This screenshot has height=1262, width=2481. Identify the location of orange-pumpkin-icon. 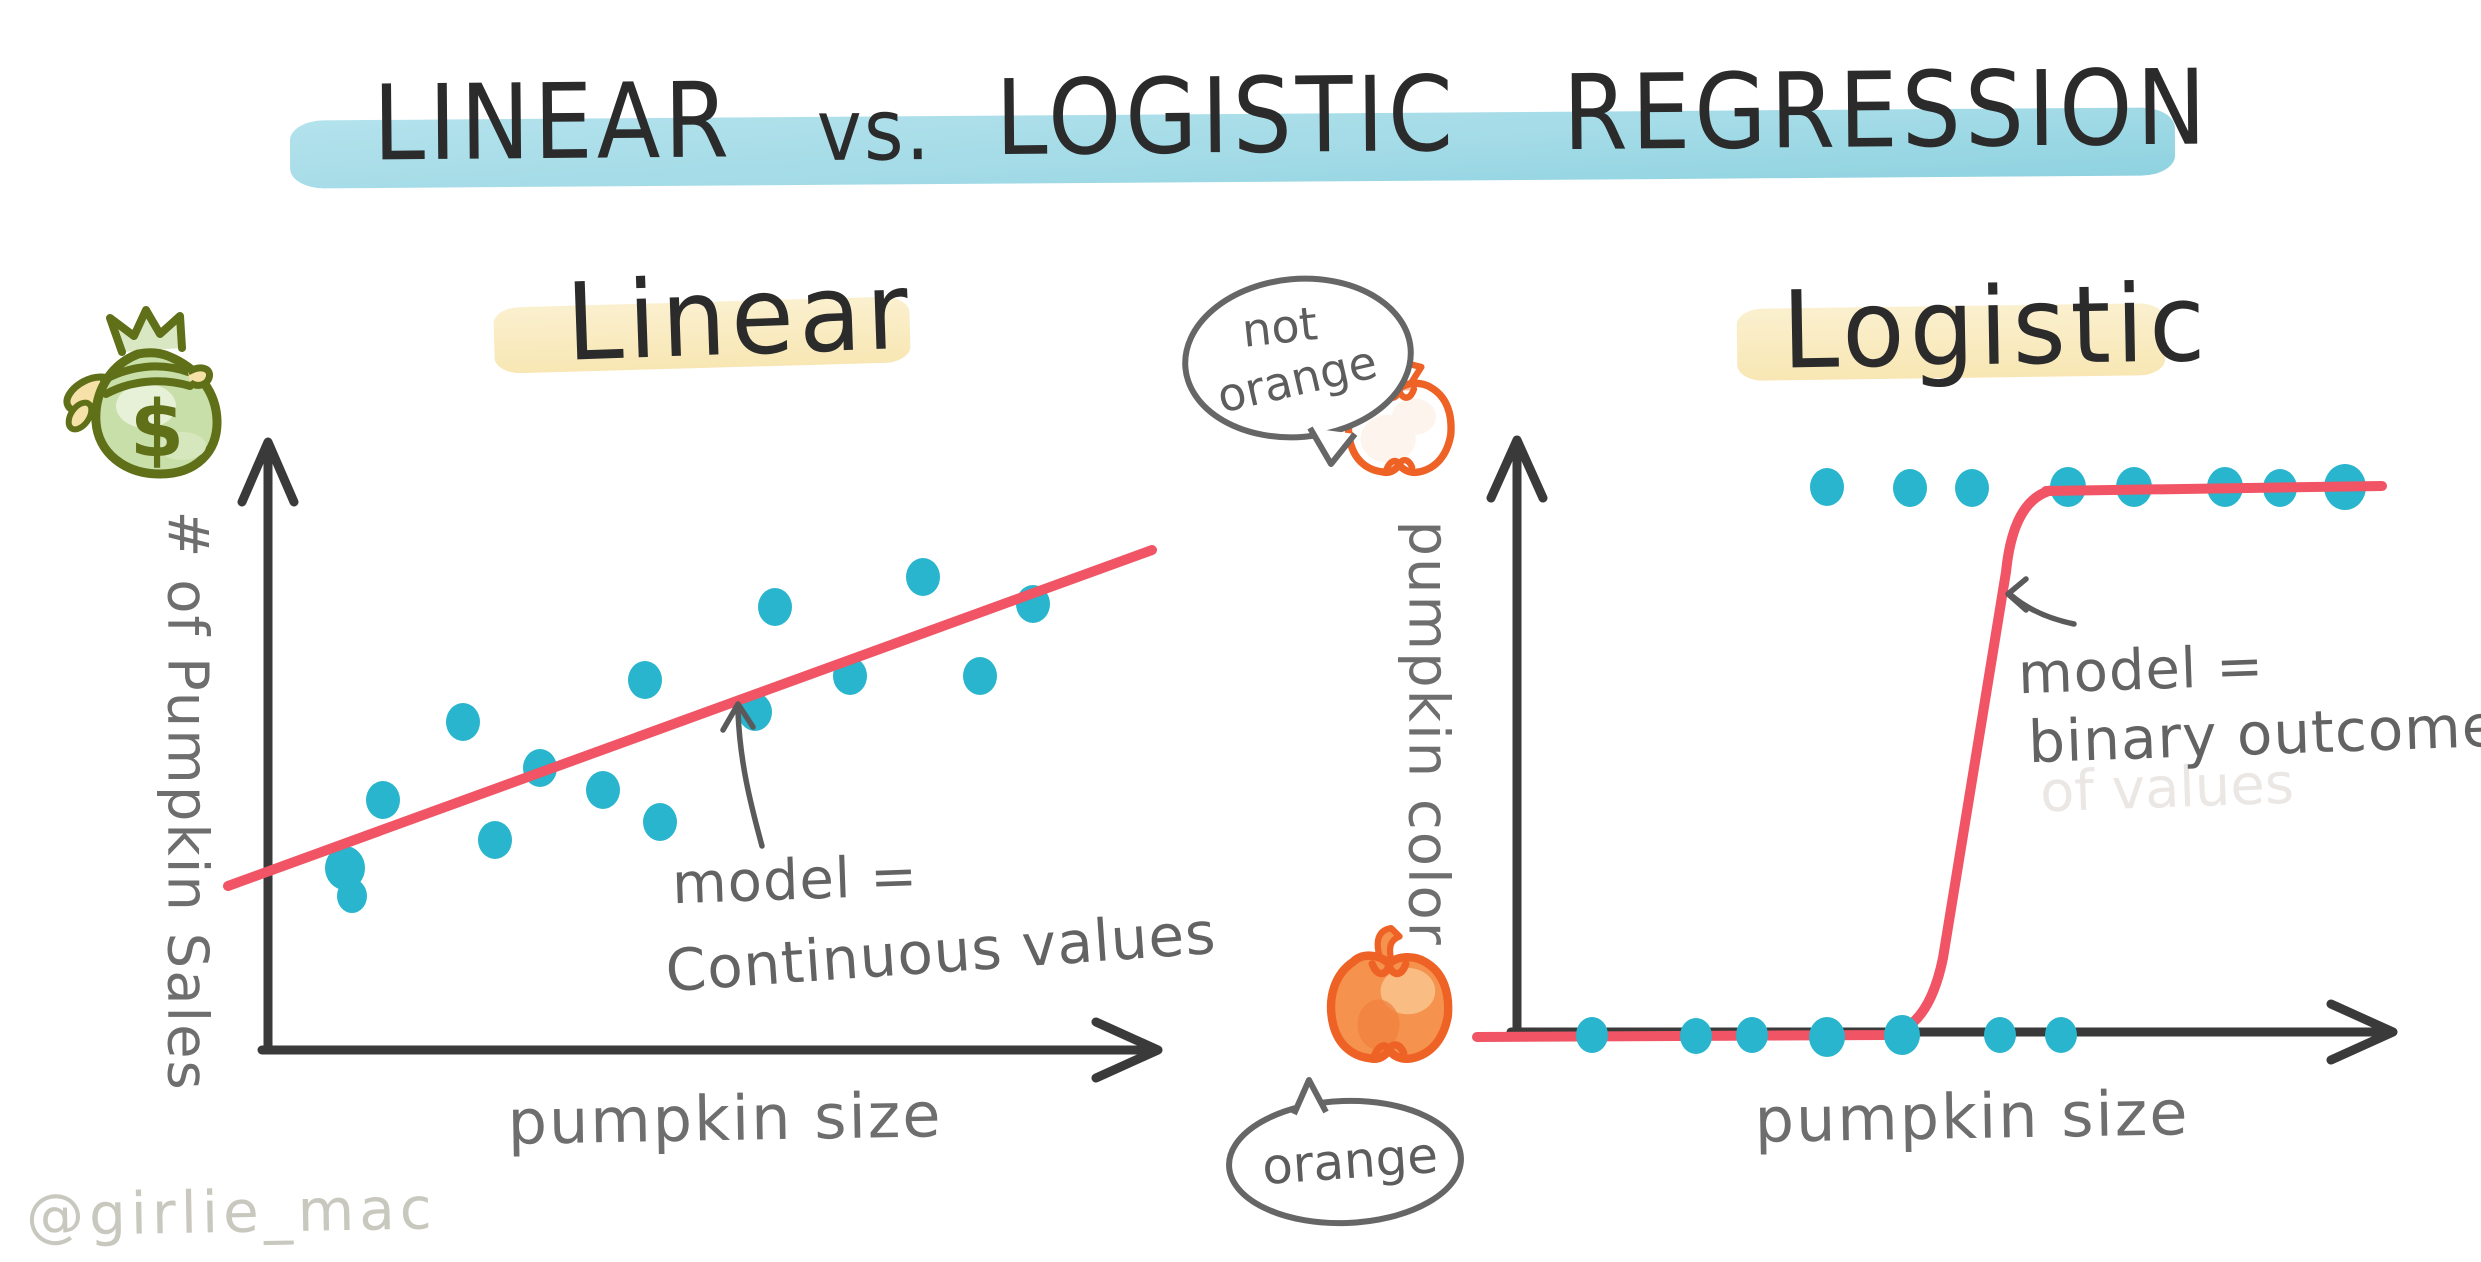
(1389, 994).